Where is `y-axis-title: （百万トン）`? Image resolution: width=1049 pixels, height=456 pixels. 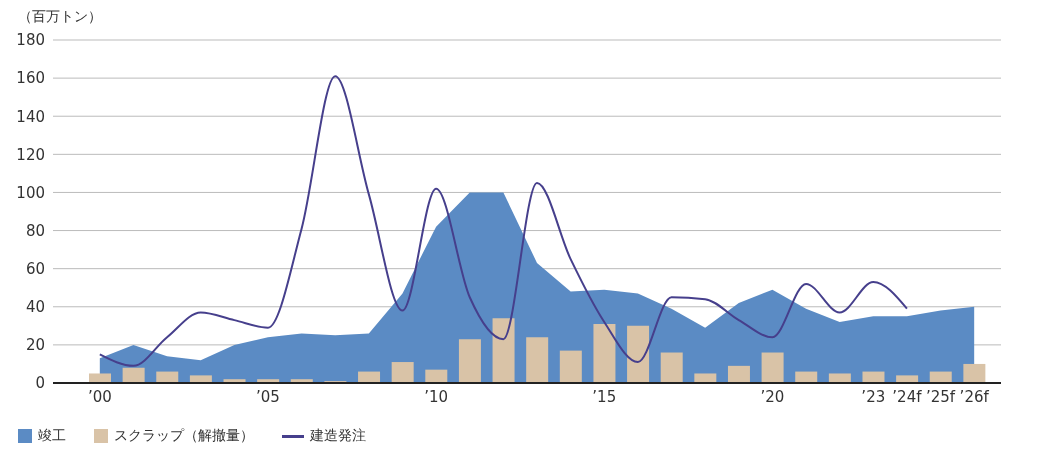 y-axis-title: （百万トン） is located at coordinates (60, 17).